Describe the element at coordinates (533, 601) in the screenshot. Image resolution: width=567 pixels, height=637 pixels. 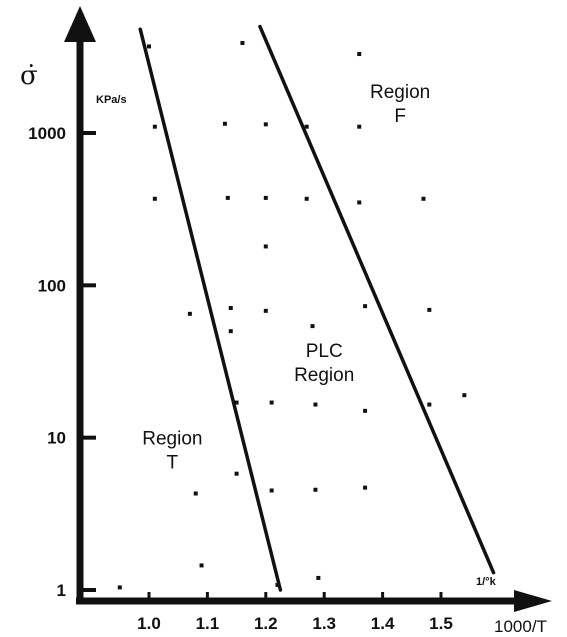
I see `x-axis-arrow` at that location.